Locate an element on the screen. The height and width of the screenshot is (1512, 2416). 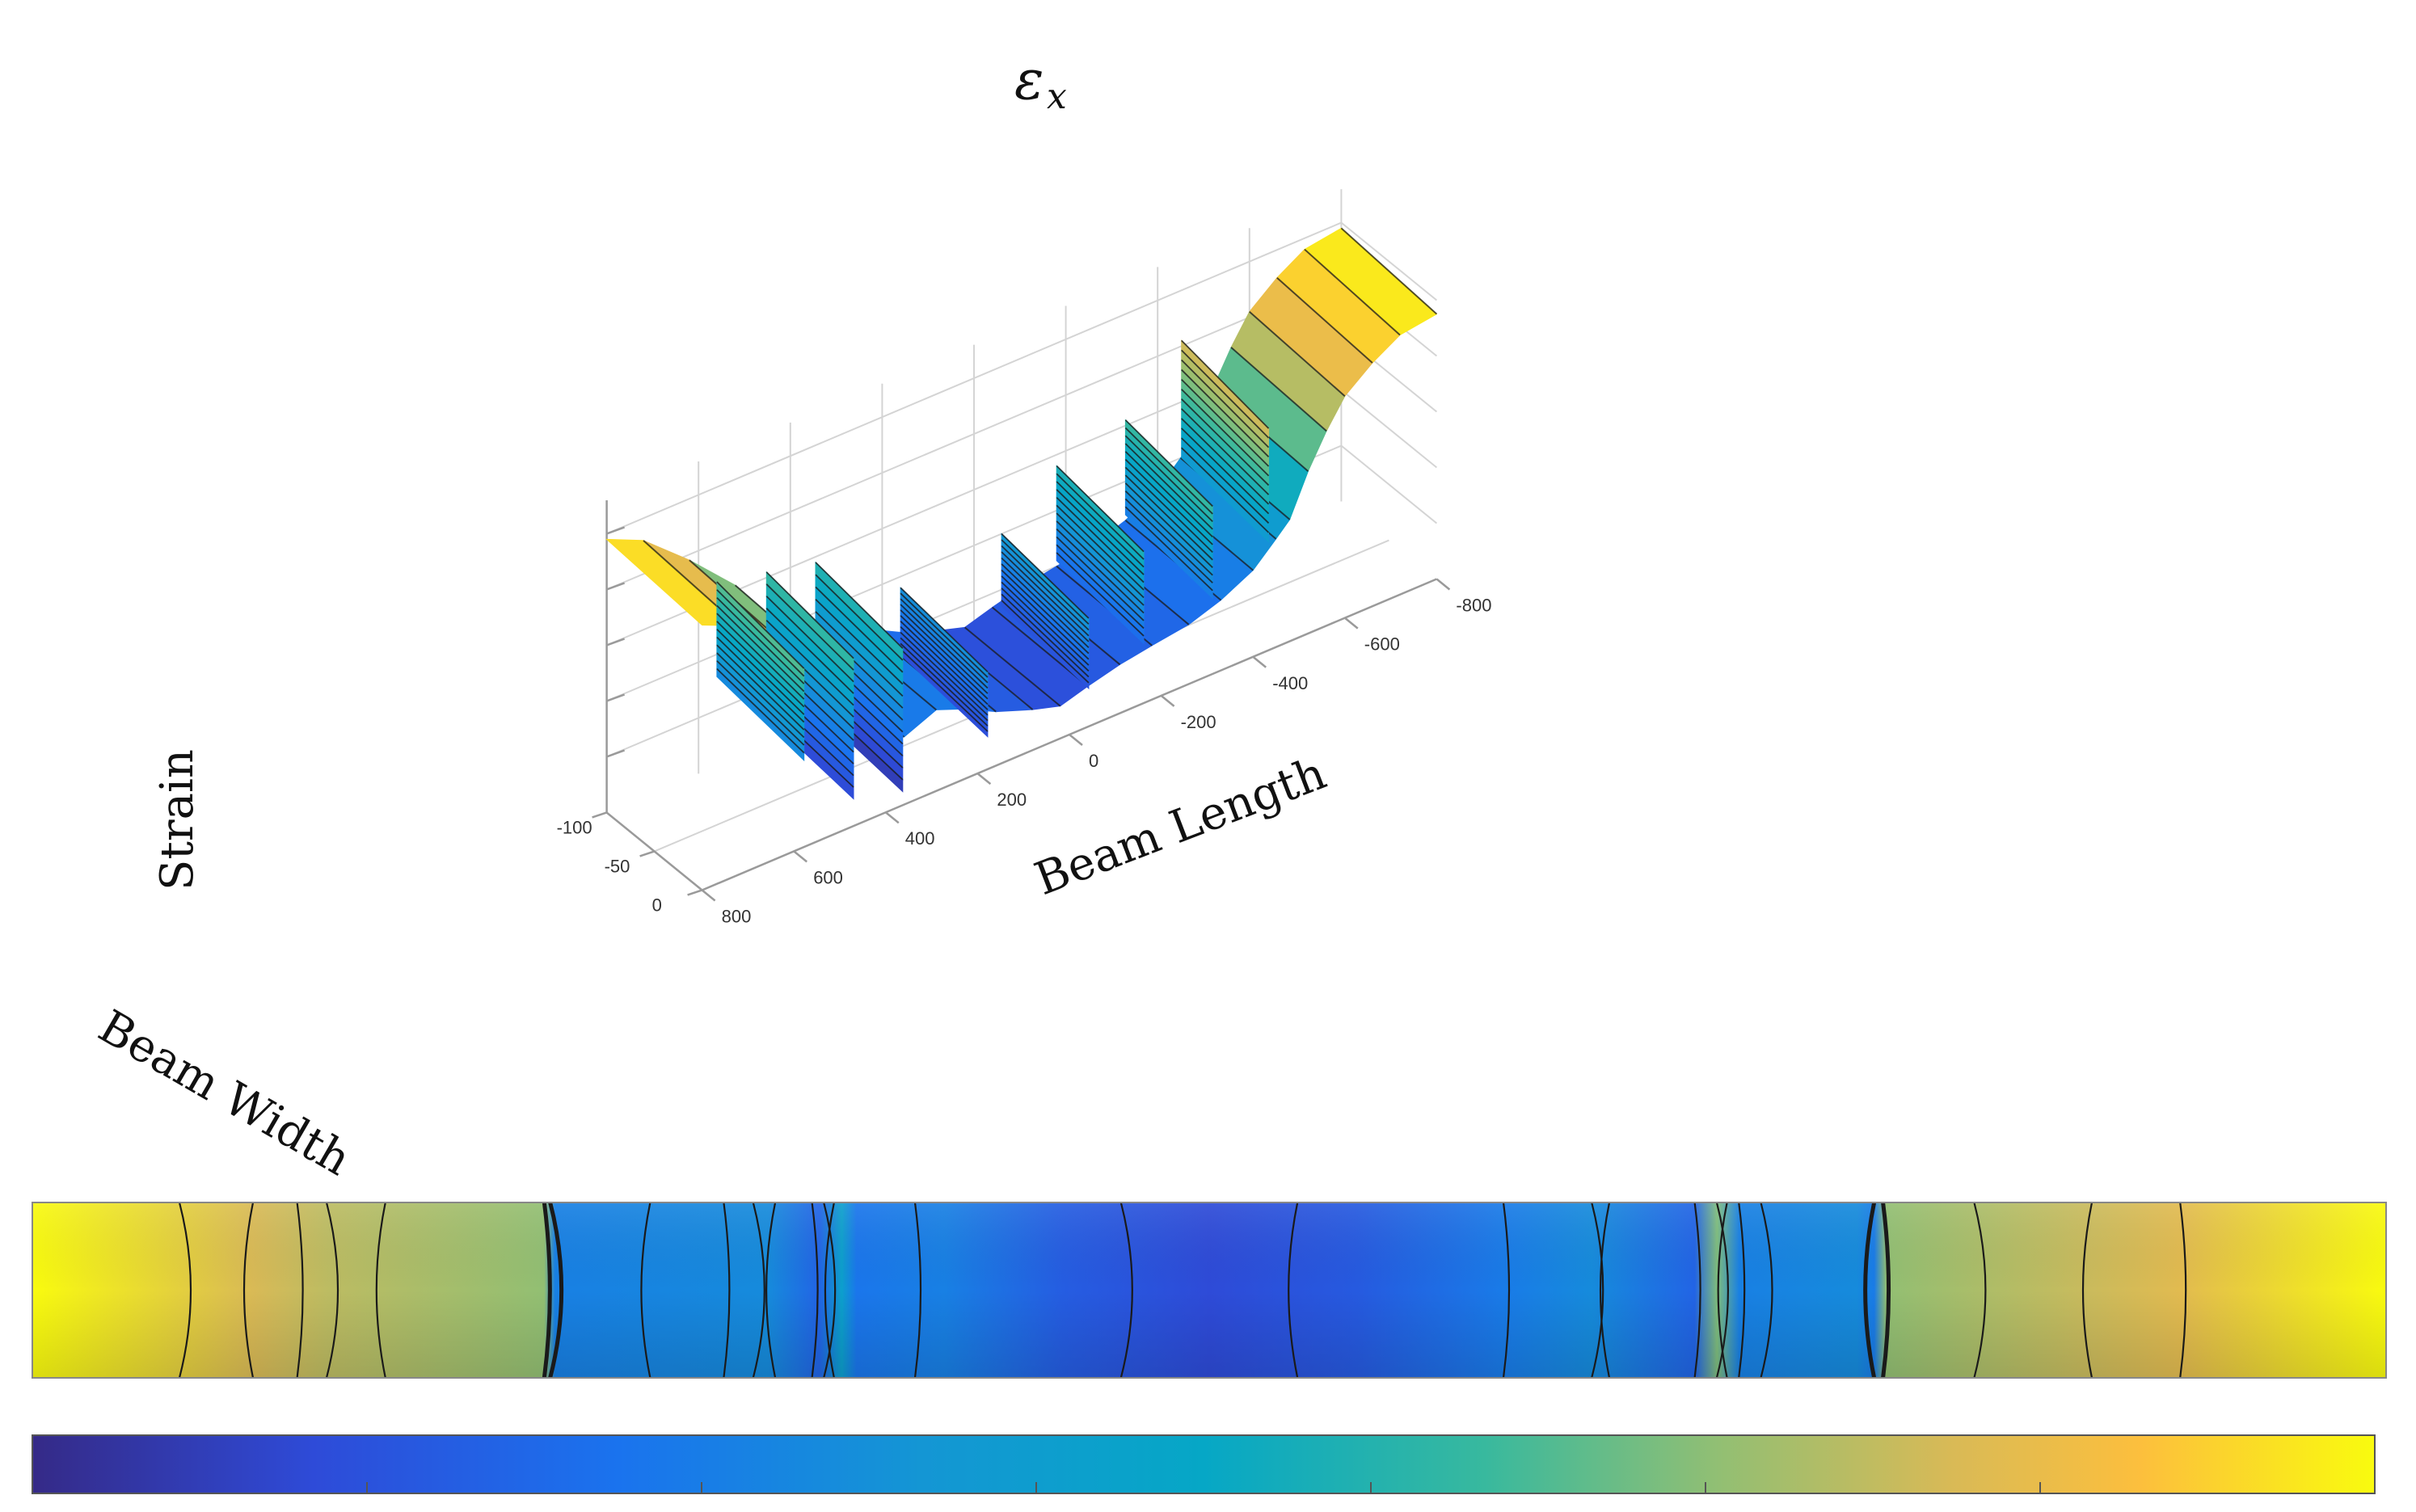
z-axis-label: Strain is located at coordinates (177, 820).